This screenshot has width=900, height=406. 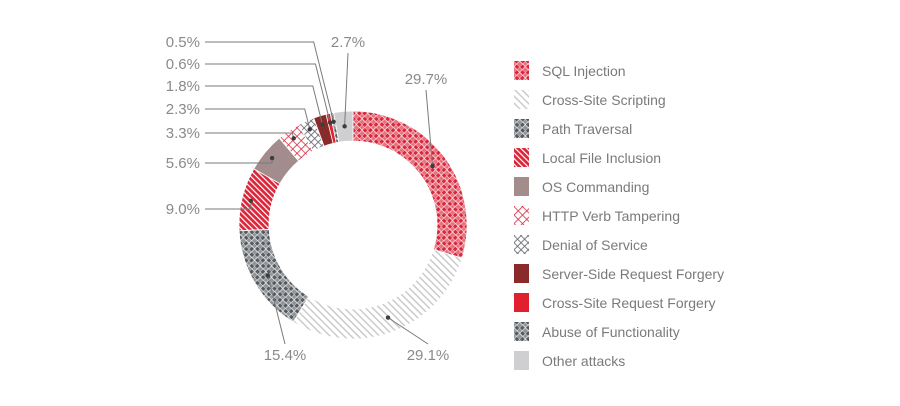 I want to click on legend-item-path-traversal: Path Traversal, so click(x=619, y=128).